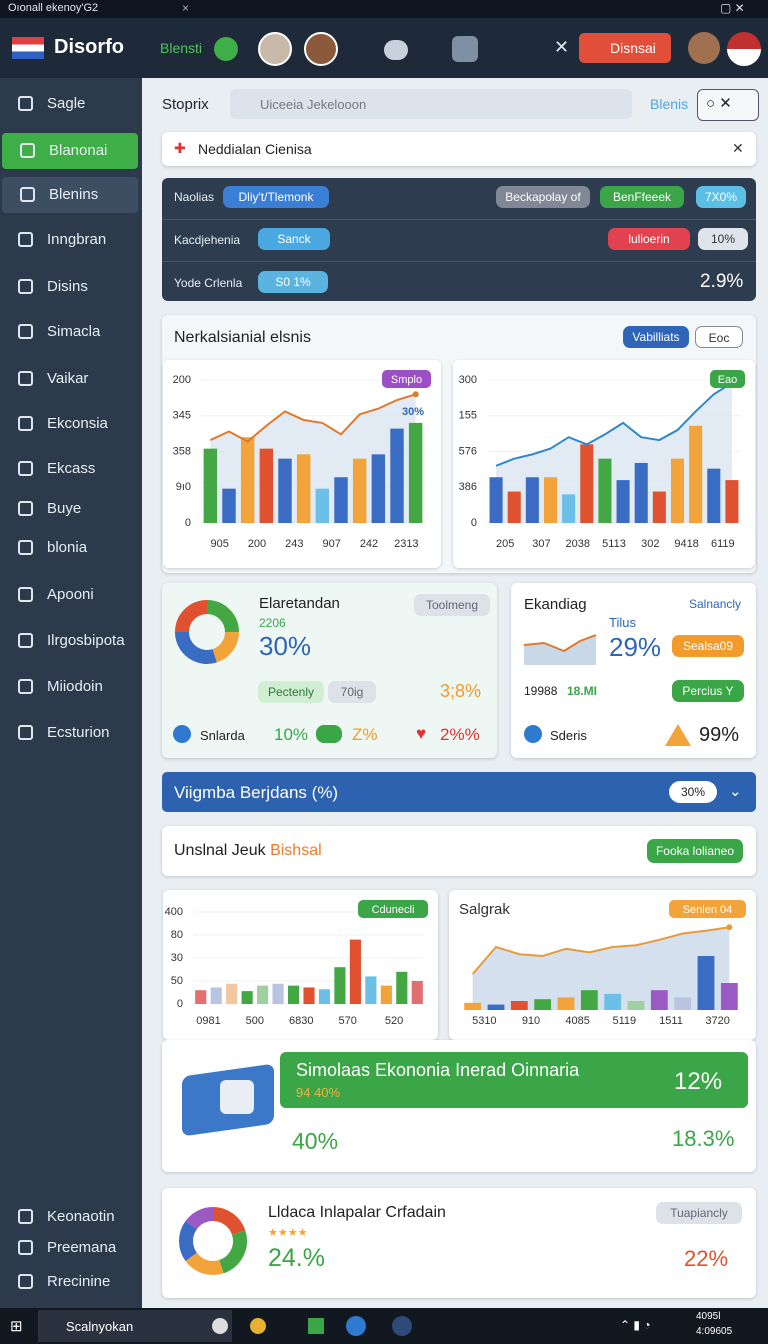 The width and height of the screenshot is (768, 1344). What do you see at coordinates (226, 49) in the screenshot?
I see `tab-button` at bounding box center [226, 49].